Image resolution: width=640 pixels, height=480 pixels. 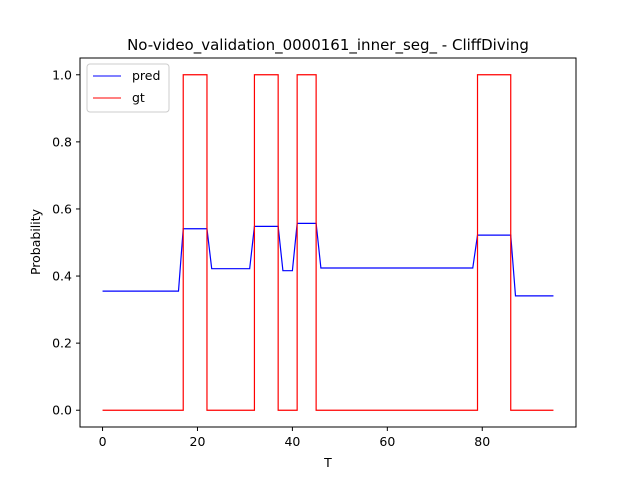 I want to click on y-tick-label: 1.0, so click(x=62, y=74).